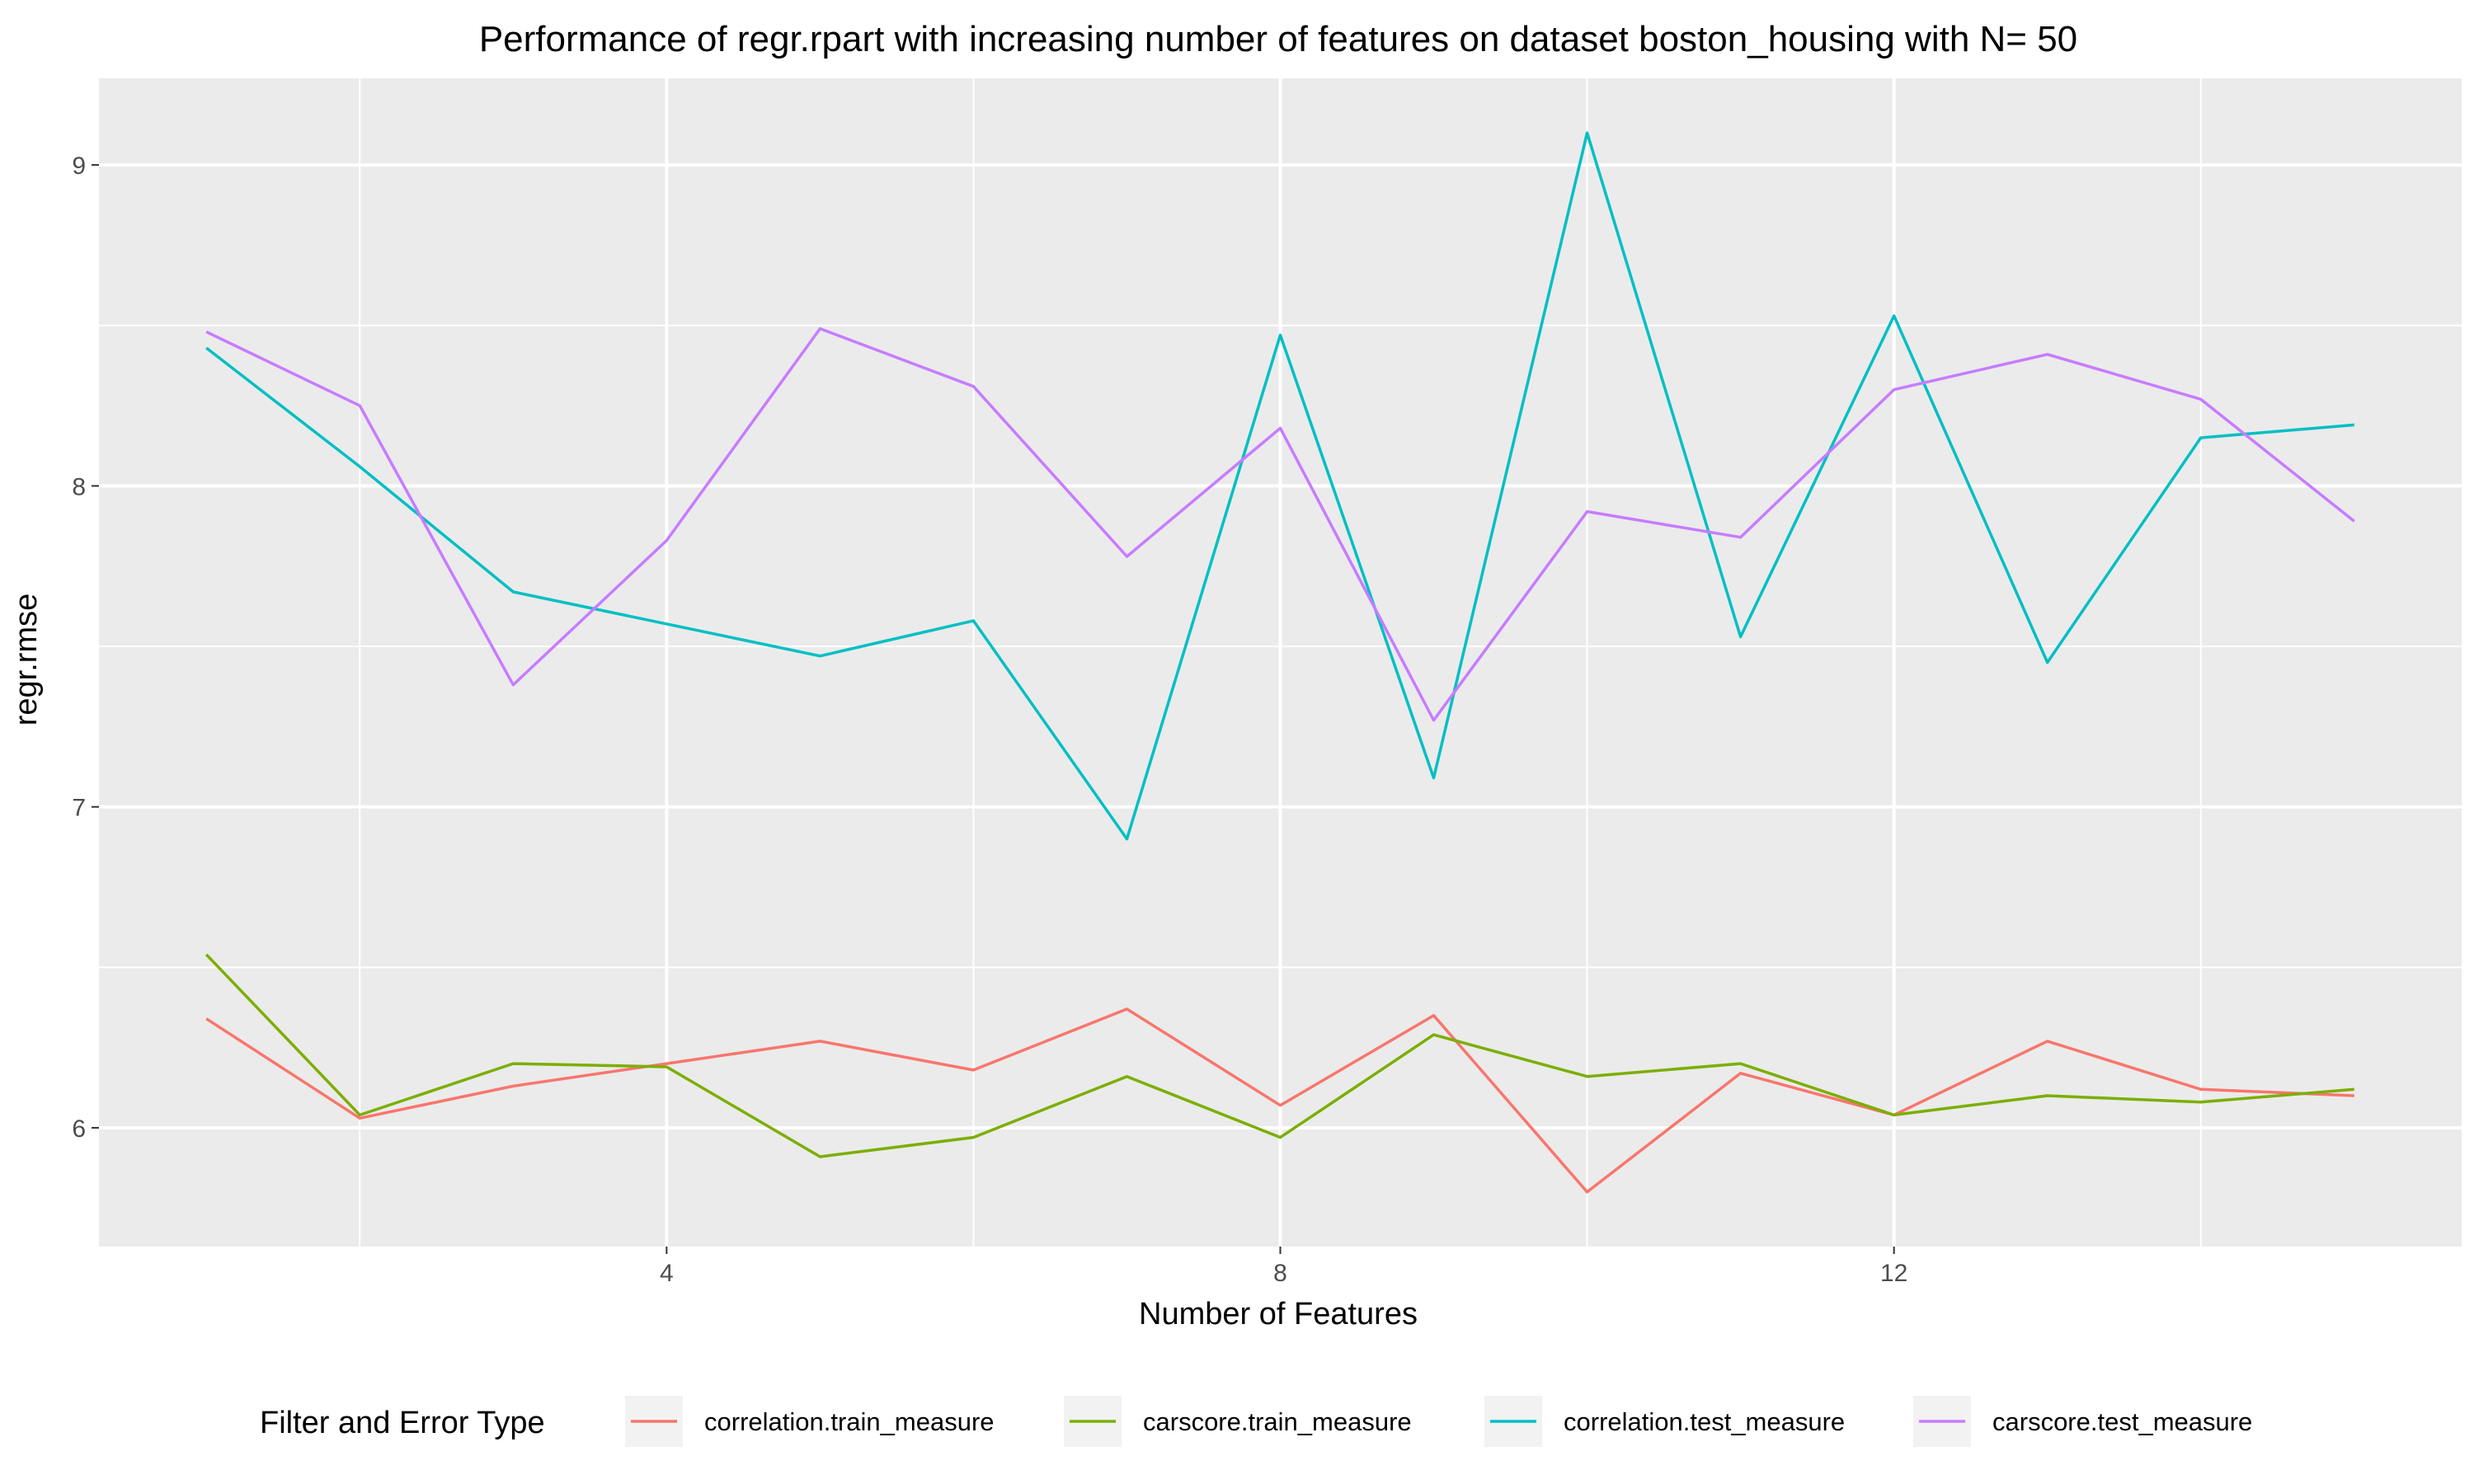  Describe the element at coordinates (2122, 1421) in the screenshot. I see `legend-label-3: carscore.test_measure` at that location.